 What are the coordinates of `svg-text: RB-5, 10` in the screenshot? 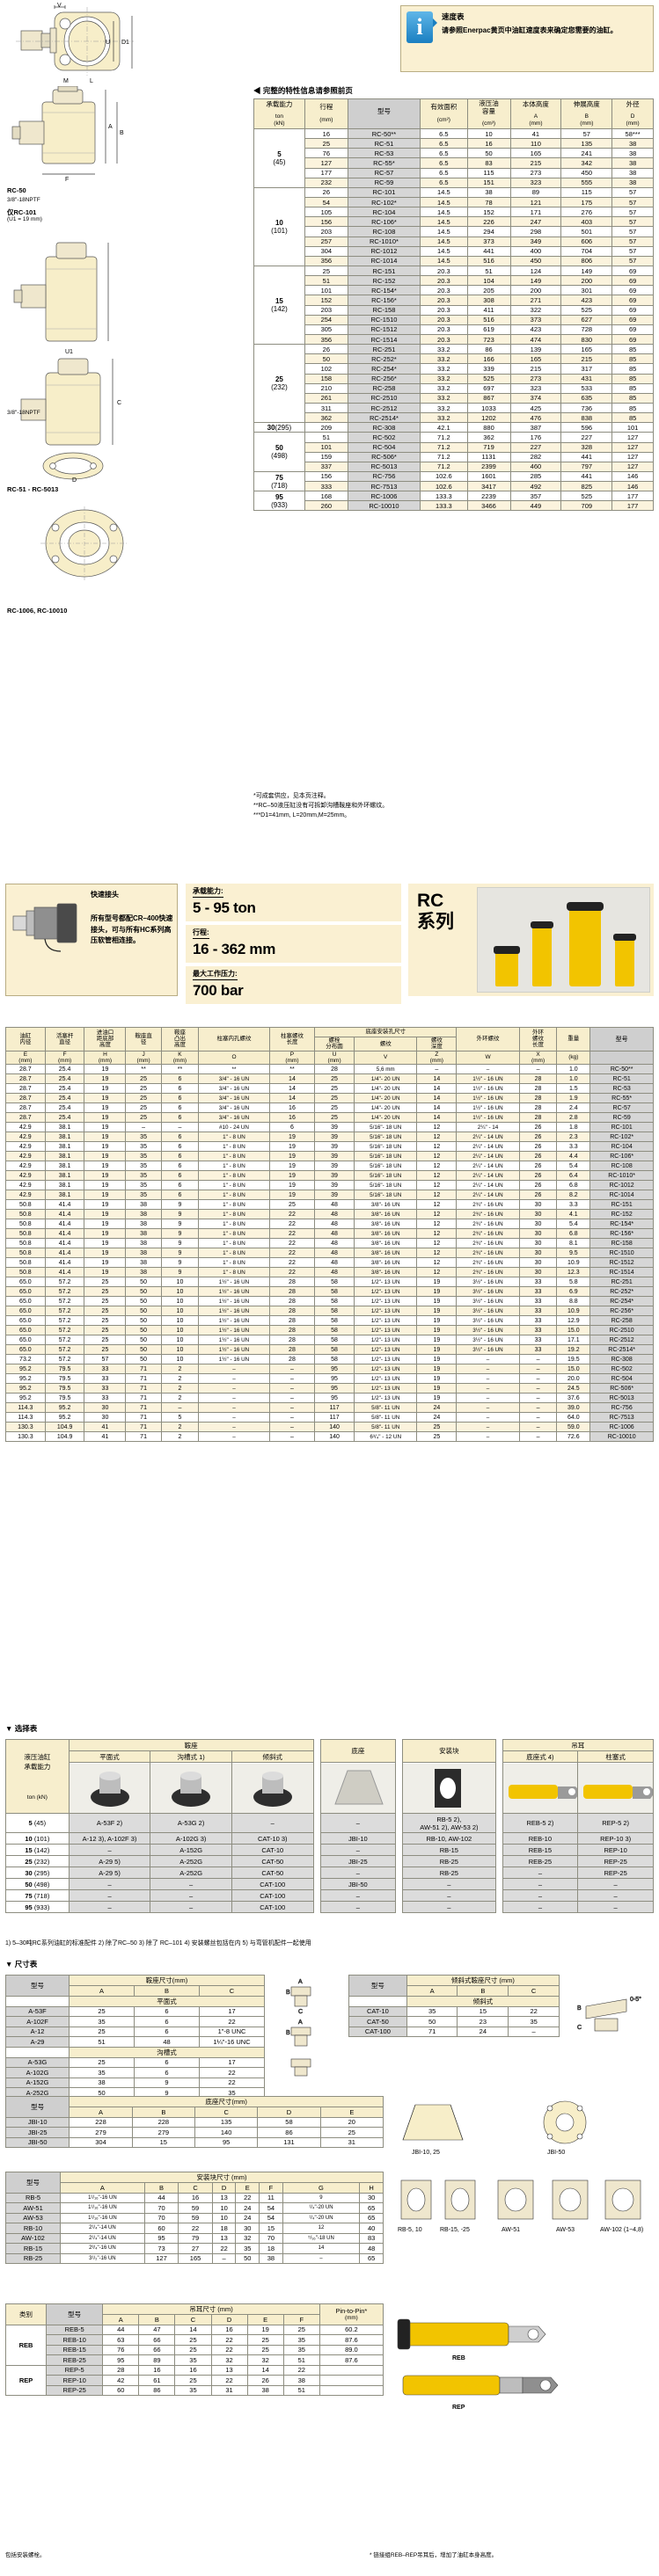 It's located at (410, 2230).